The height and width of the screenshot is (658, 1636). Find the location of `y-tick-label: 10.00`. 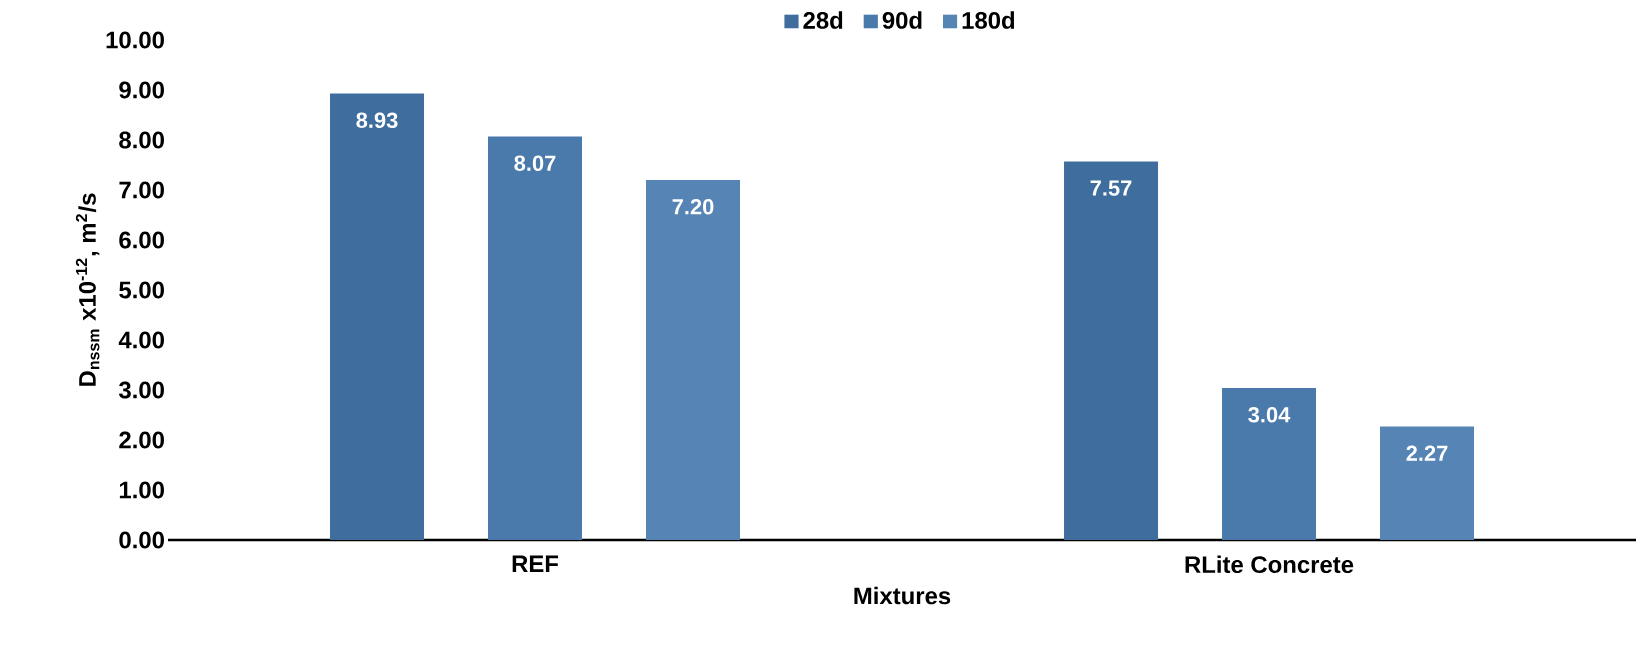

y-tick-label: 10.00 is located at coordinates (135, 40).